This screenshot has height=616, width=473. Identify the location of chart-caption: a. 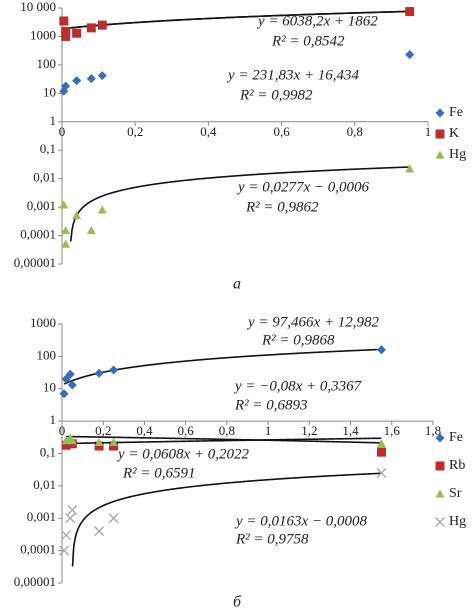
(237, 284).